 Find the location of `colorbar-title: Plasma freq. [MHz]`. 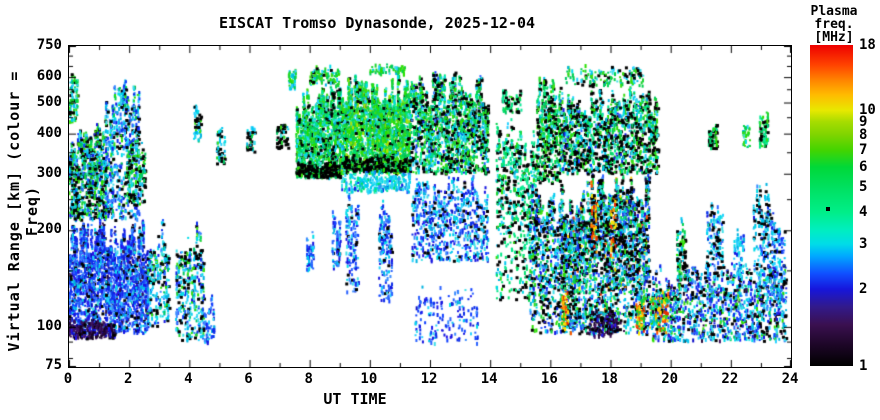

colorbar-title: Plasma freq. [MHz] is located at coordinates (834, 24).